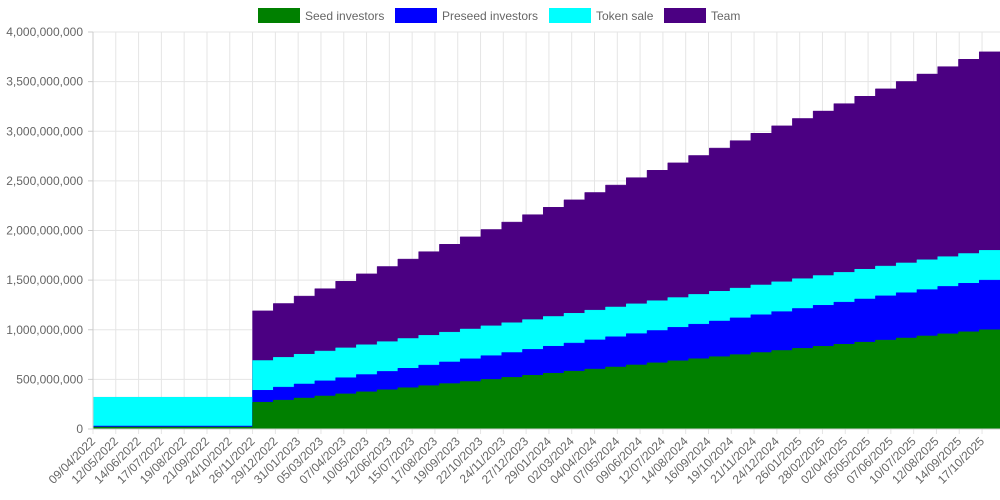 The image size is (1000, 500). I want to click on legend-item-token-sale: Token sale, so click(601, 15).